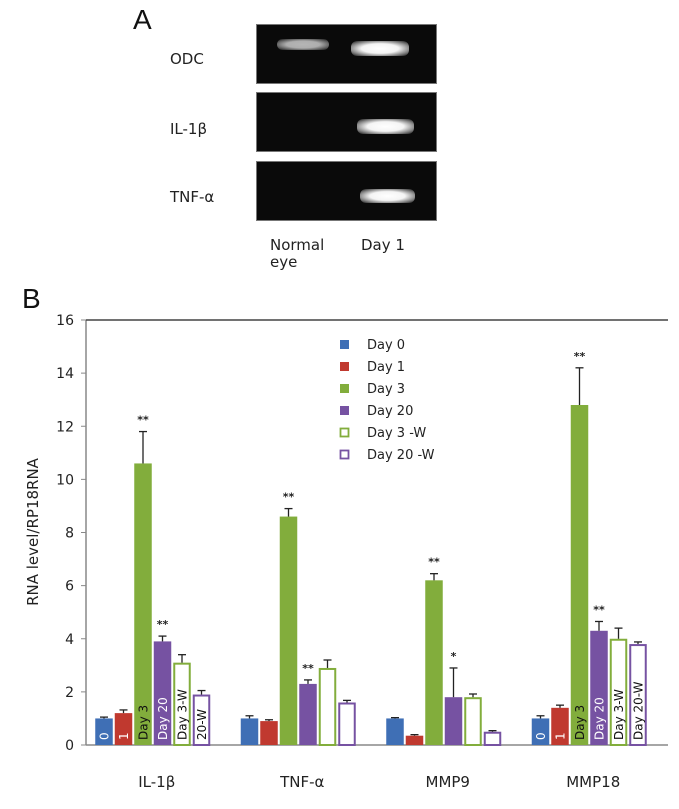 The height and width of the screenshot is (809, 679). Describe the element at coordinates (187, 59) in the screenshot. I see `gel-row-label-odc: ODC` at that location.